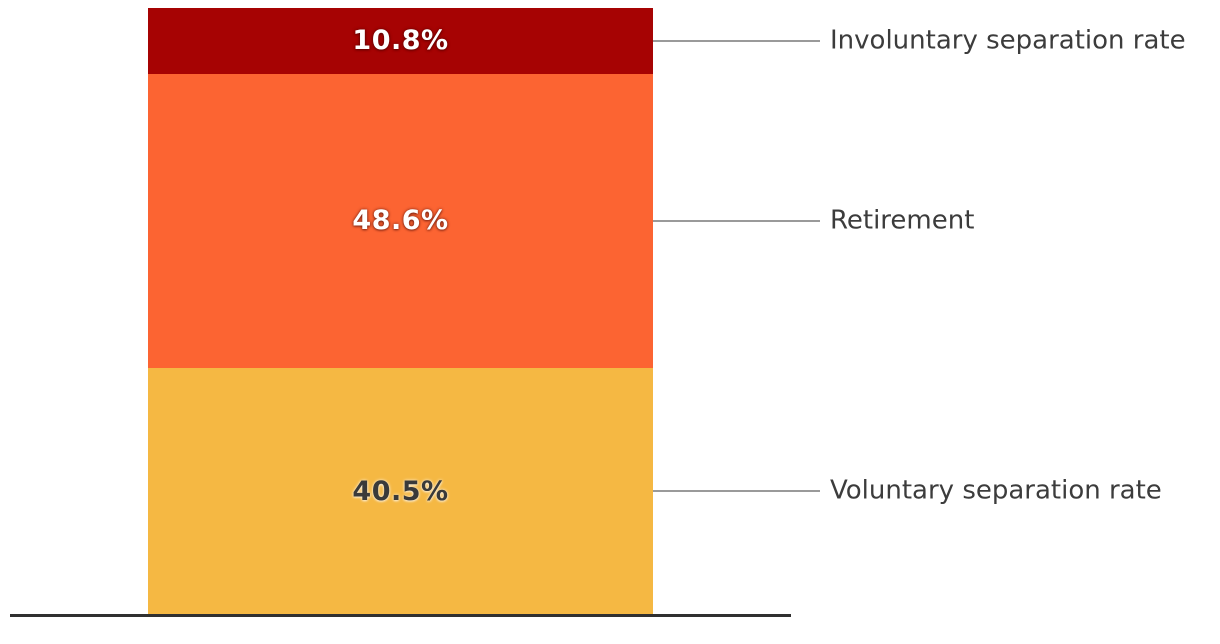  Describe the element at coordinates (902, 220) in the screenshot. I see `segment-category-label: Retirement` at that location.